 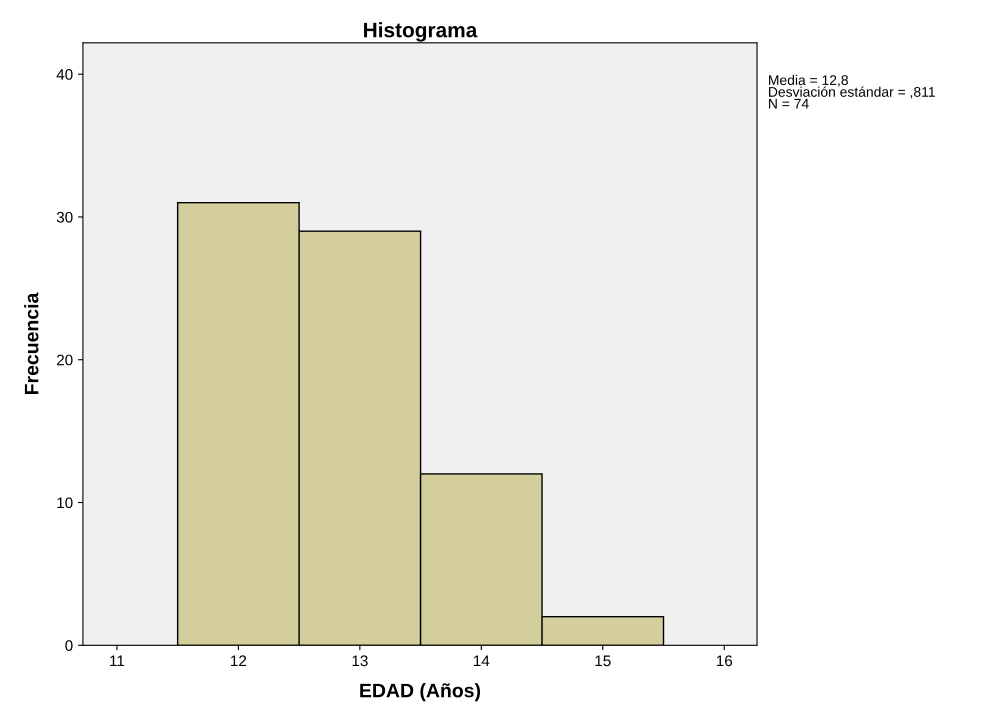 What do you see at coordinates (69, 645) in the screenshot?
I see `y-tick-label: 0` at bounding box center [69, 645].